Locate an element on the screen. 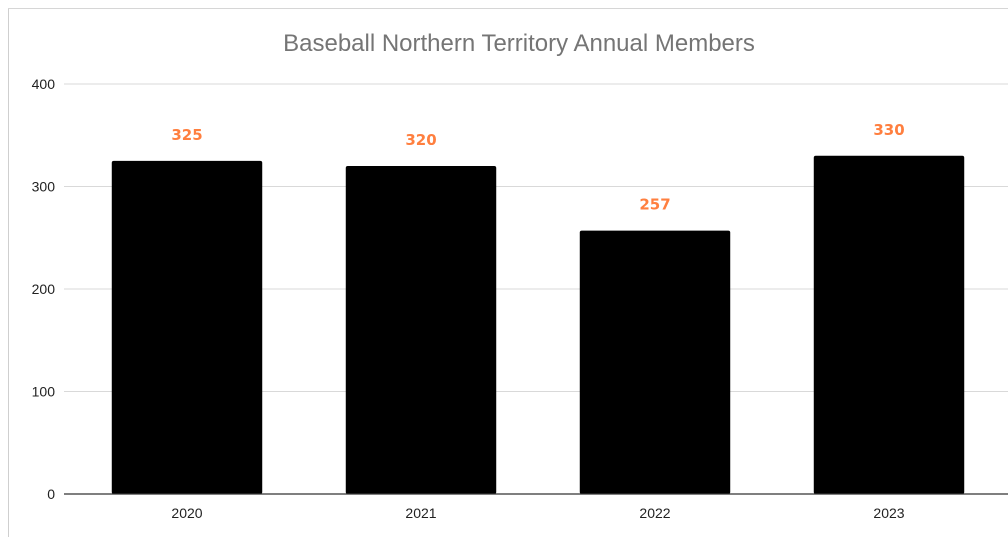  frame-left-border is located at coordinates (8, 272).